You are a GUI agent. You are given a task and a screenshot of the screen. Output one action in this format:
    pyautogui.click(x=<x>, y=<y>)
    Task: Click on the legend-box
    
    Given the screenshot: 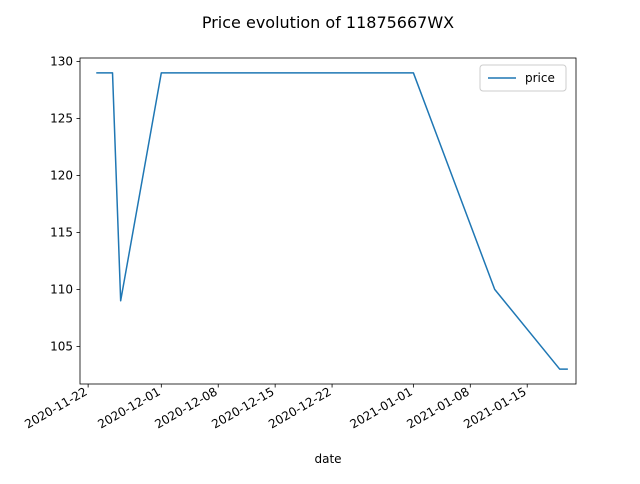 What is the action you would take?
    pyautogui.click(x=523, y=78)
    